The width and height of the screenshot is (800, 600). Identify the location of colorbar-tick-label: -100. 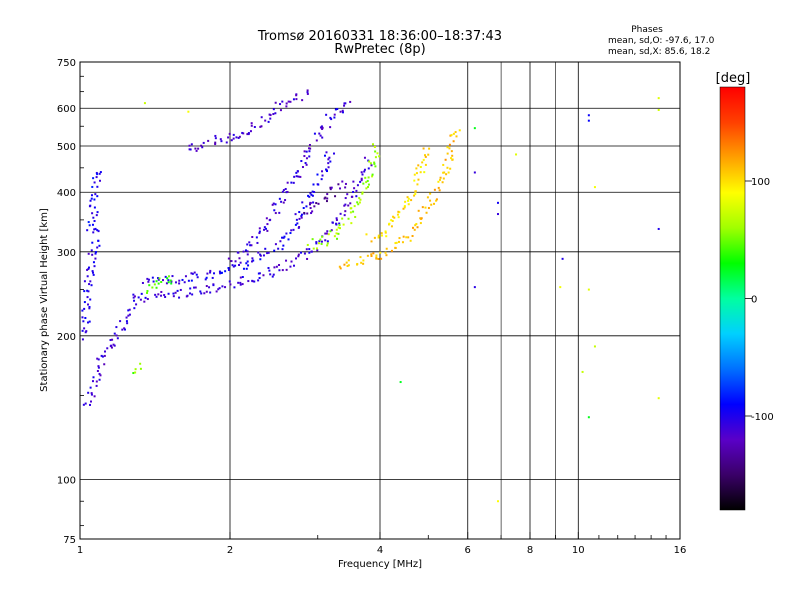
(762, 417).